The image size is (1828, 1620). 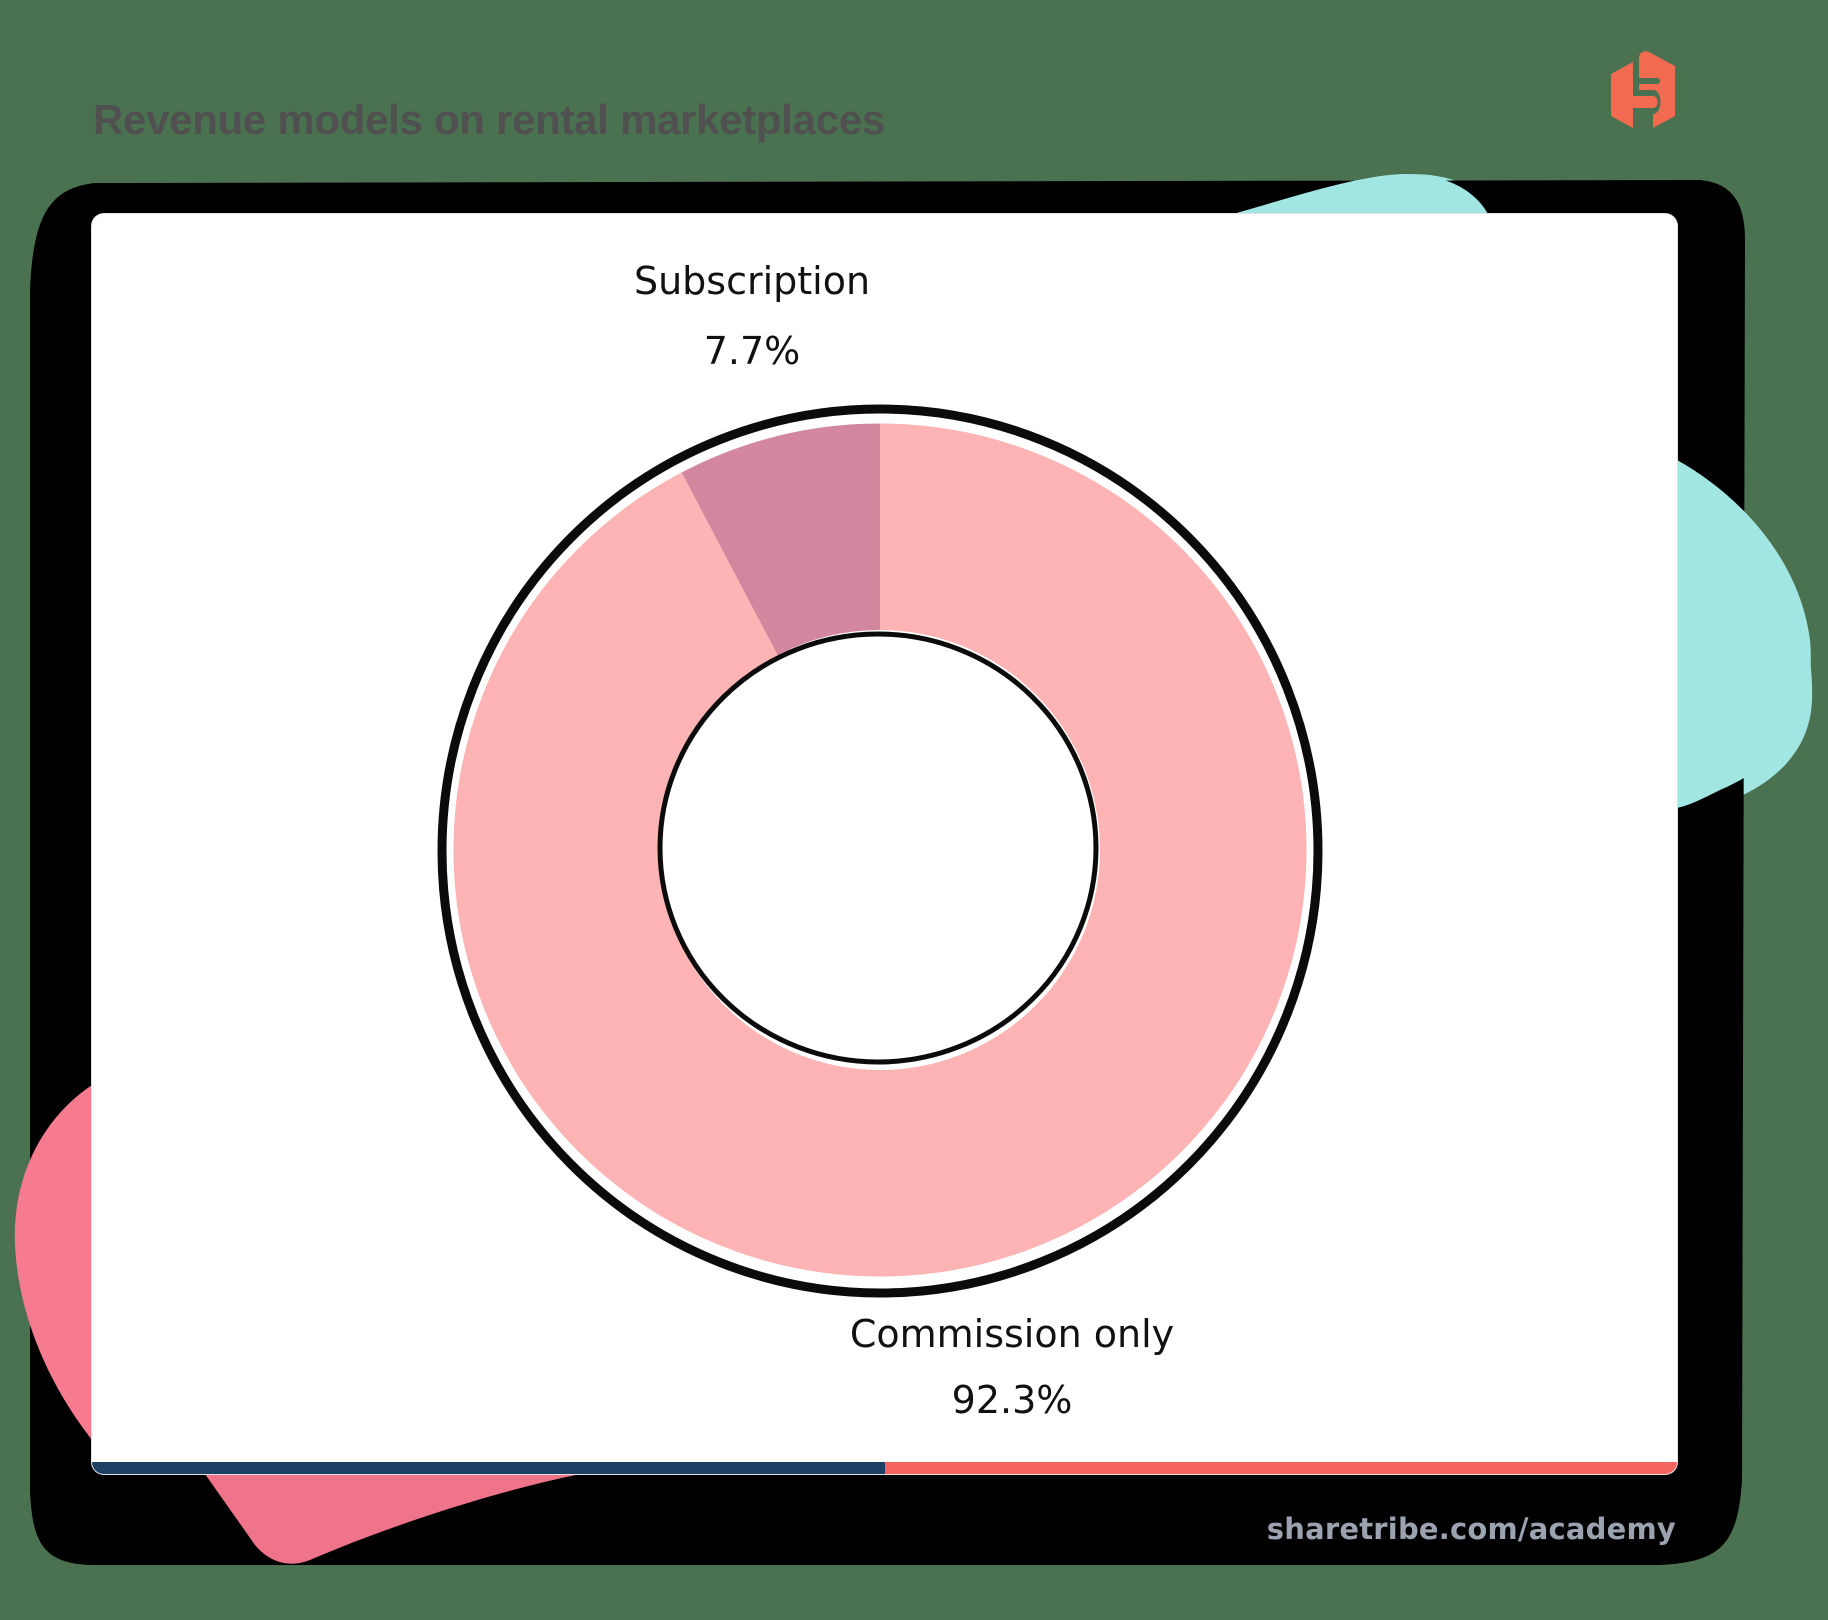 I want to click on card-stripe-navy, so click(x=488, y=1468).